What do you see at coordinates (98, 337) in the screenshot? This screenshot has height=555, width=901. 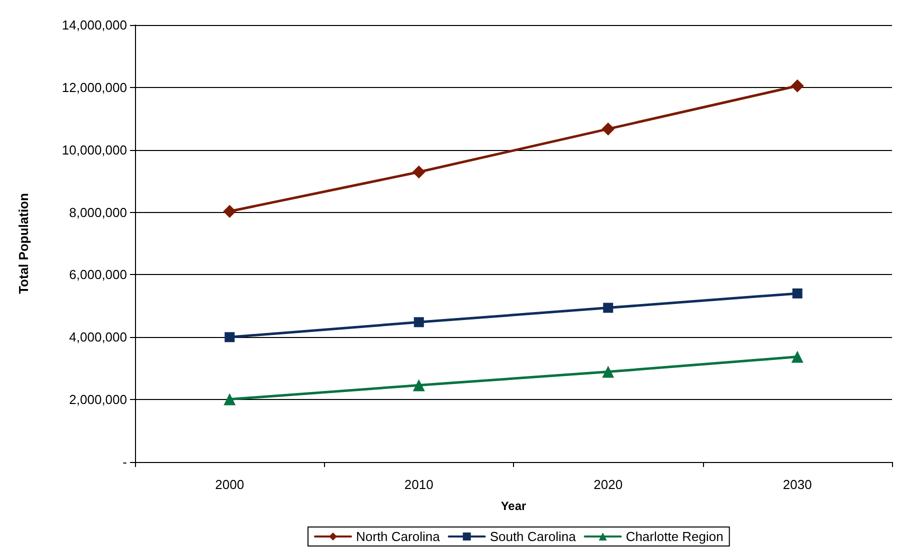 I see `y-tick-label: 4,000,000` at bounding box center [98, 337].